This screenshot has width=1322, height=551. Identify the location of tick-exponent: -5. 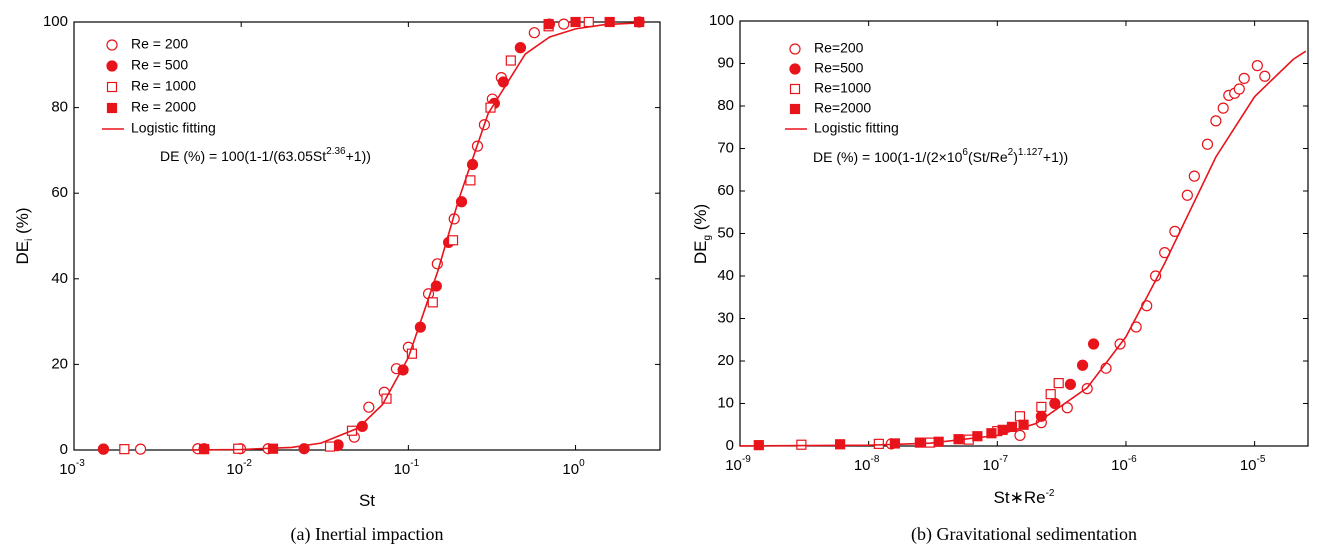
(1261, 459).